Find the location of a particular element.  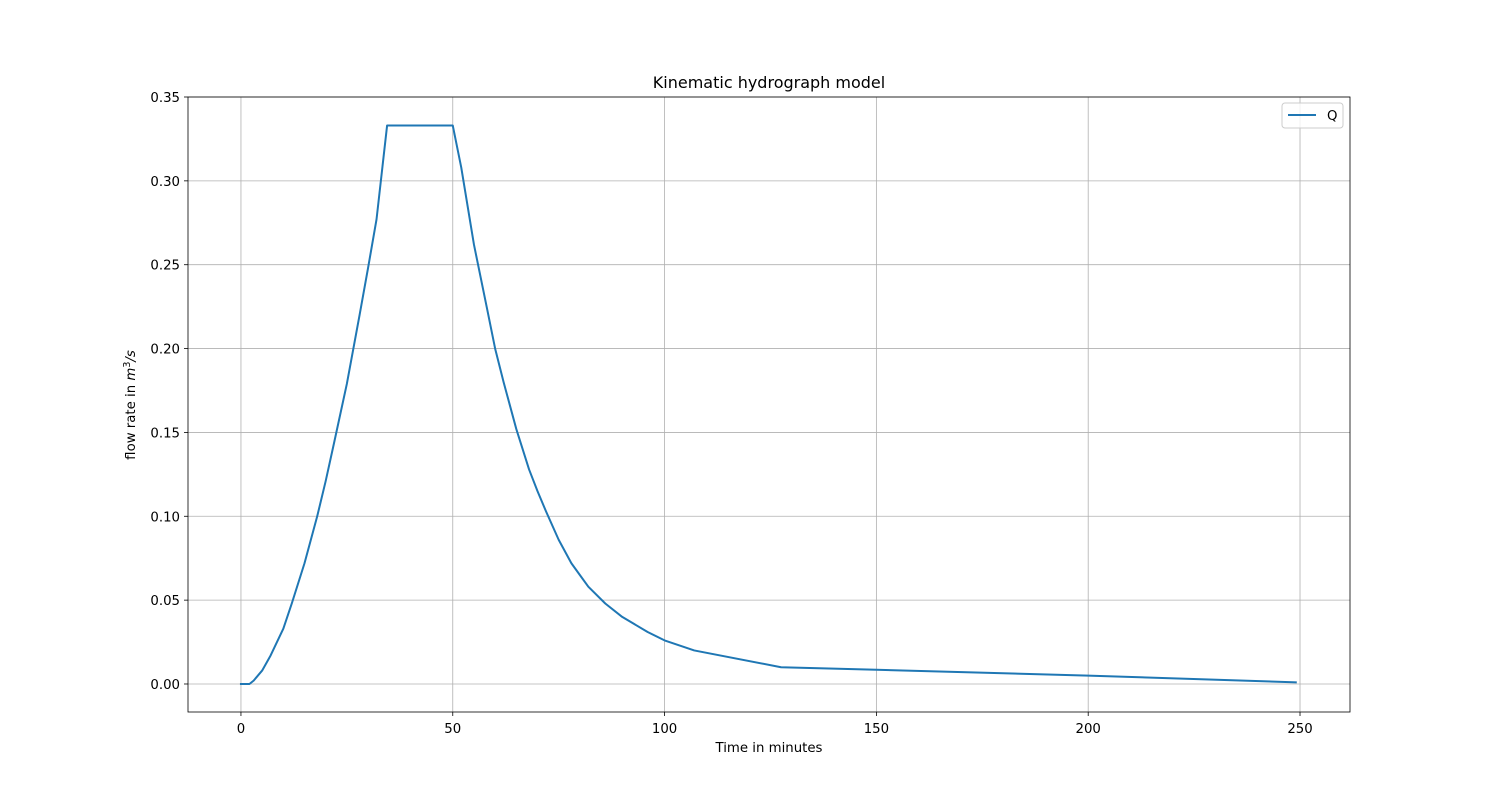

x-tick-label: 250 is located at coordinates (1299, 729).